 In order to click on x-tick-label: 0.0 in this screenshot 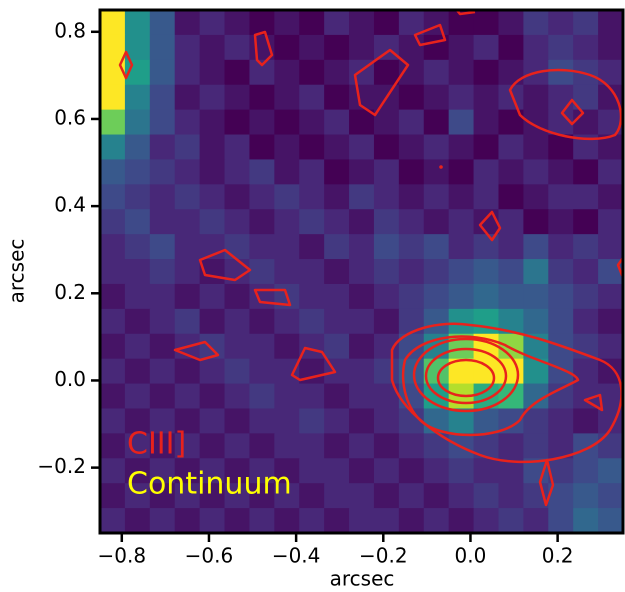, I will do `click(471, 556)`.